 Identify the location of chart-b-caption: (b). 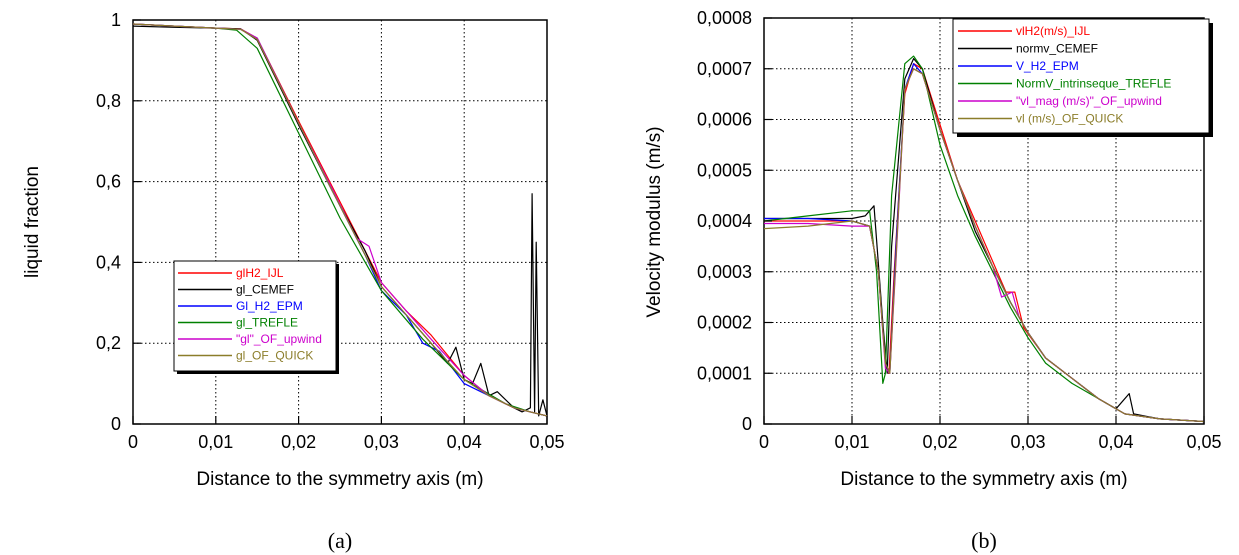
(984, 540).